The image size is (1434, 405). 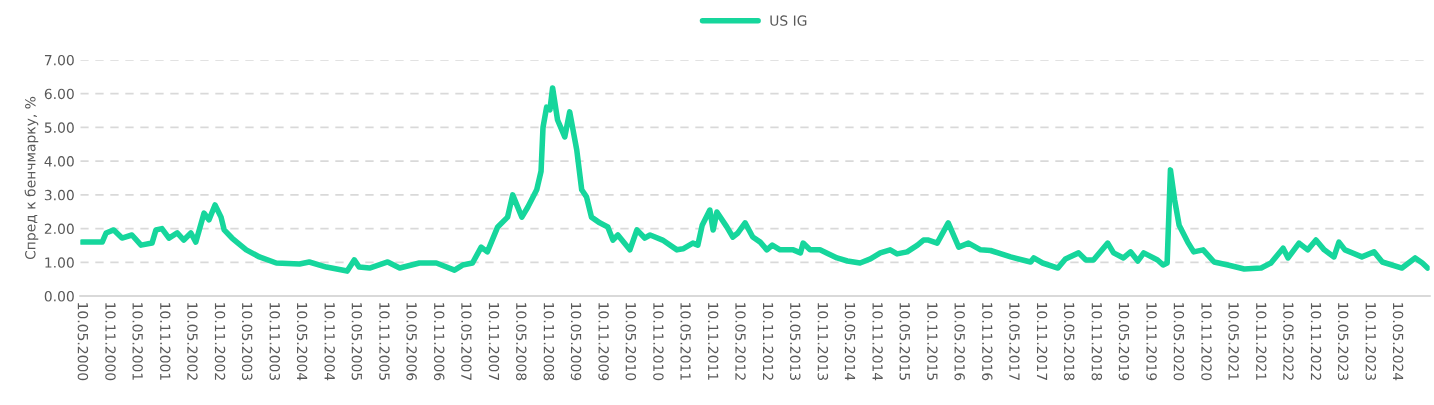 What do you see at coordinates (713, 341) in the screenshot?
I see `x-tick-label: 10.11.2011` at bounding box center [713, 341].